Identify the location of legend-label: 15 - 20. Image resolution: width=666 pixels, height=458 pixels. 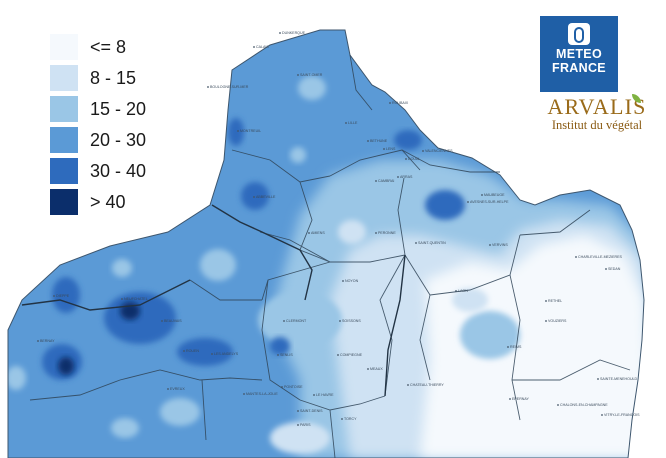
(118, 108).